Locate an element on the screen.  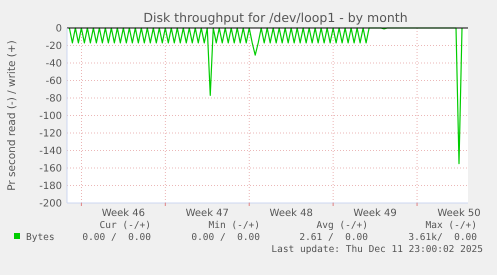
legend-label: Bytes is located at coordinates (40, 237).